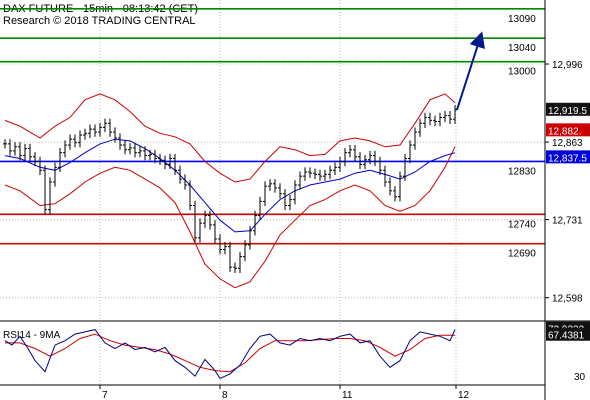  What do you see at coordinates (522, 48) in the screenshot?
I see `level-label-13040: 13040` at bounding box center [522, 48].